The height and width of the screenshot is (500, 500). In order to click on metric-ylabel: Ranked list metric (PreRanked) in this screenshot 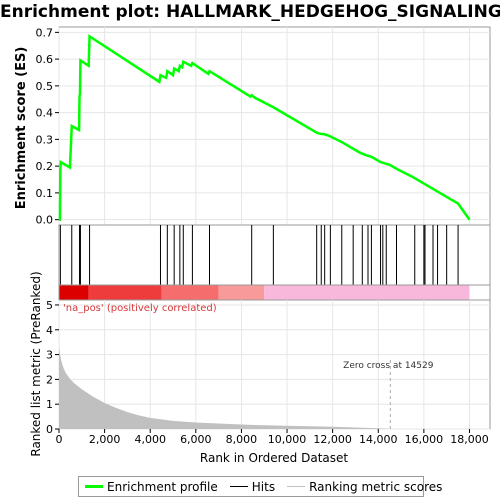, I will do `click(36, 363)`.